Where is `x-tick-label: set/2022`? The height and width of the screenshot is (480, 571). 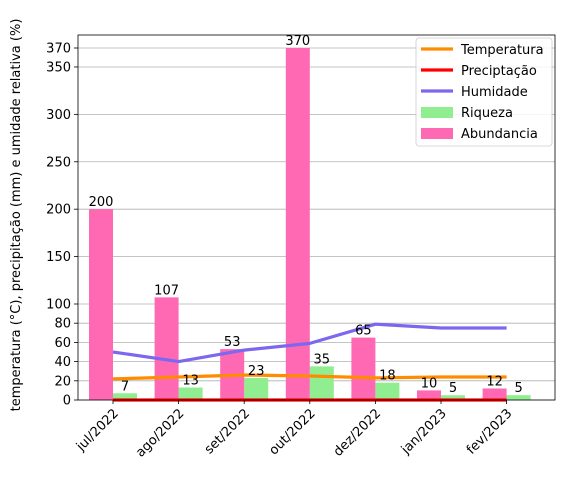
x-tick-label: set/2022 is located at coordinates (227, 431).